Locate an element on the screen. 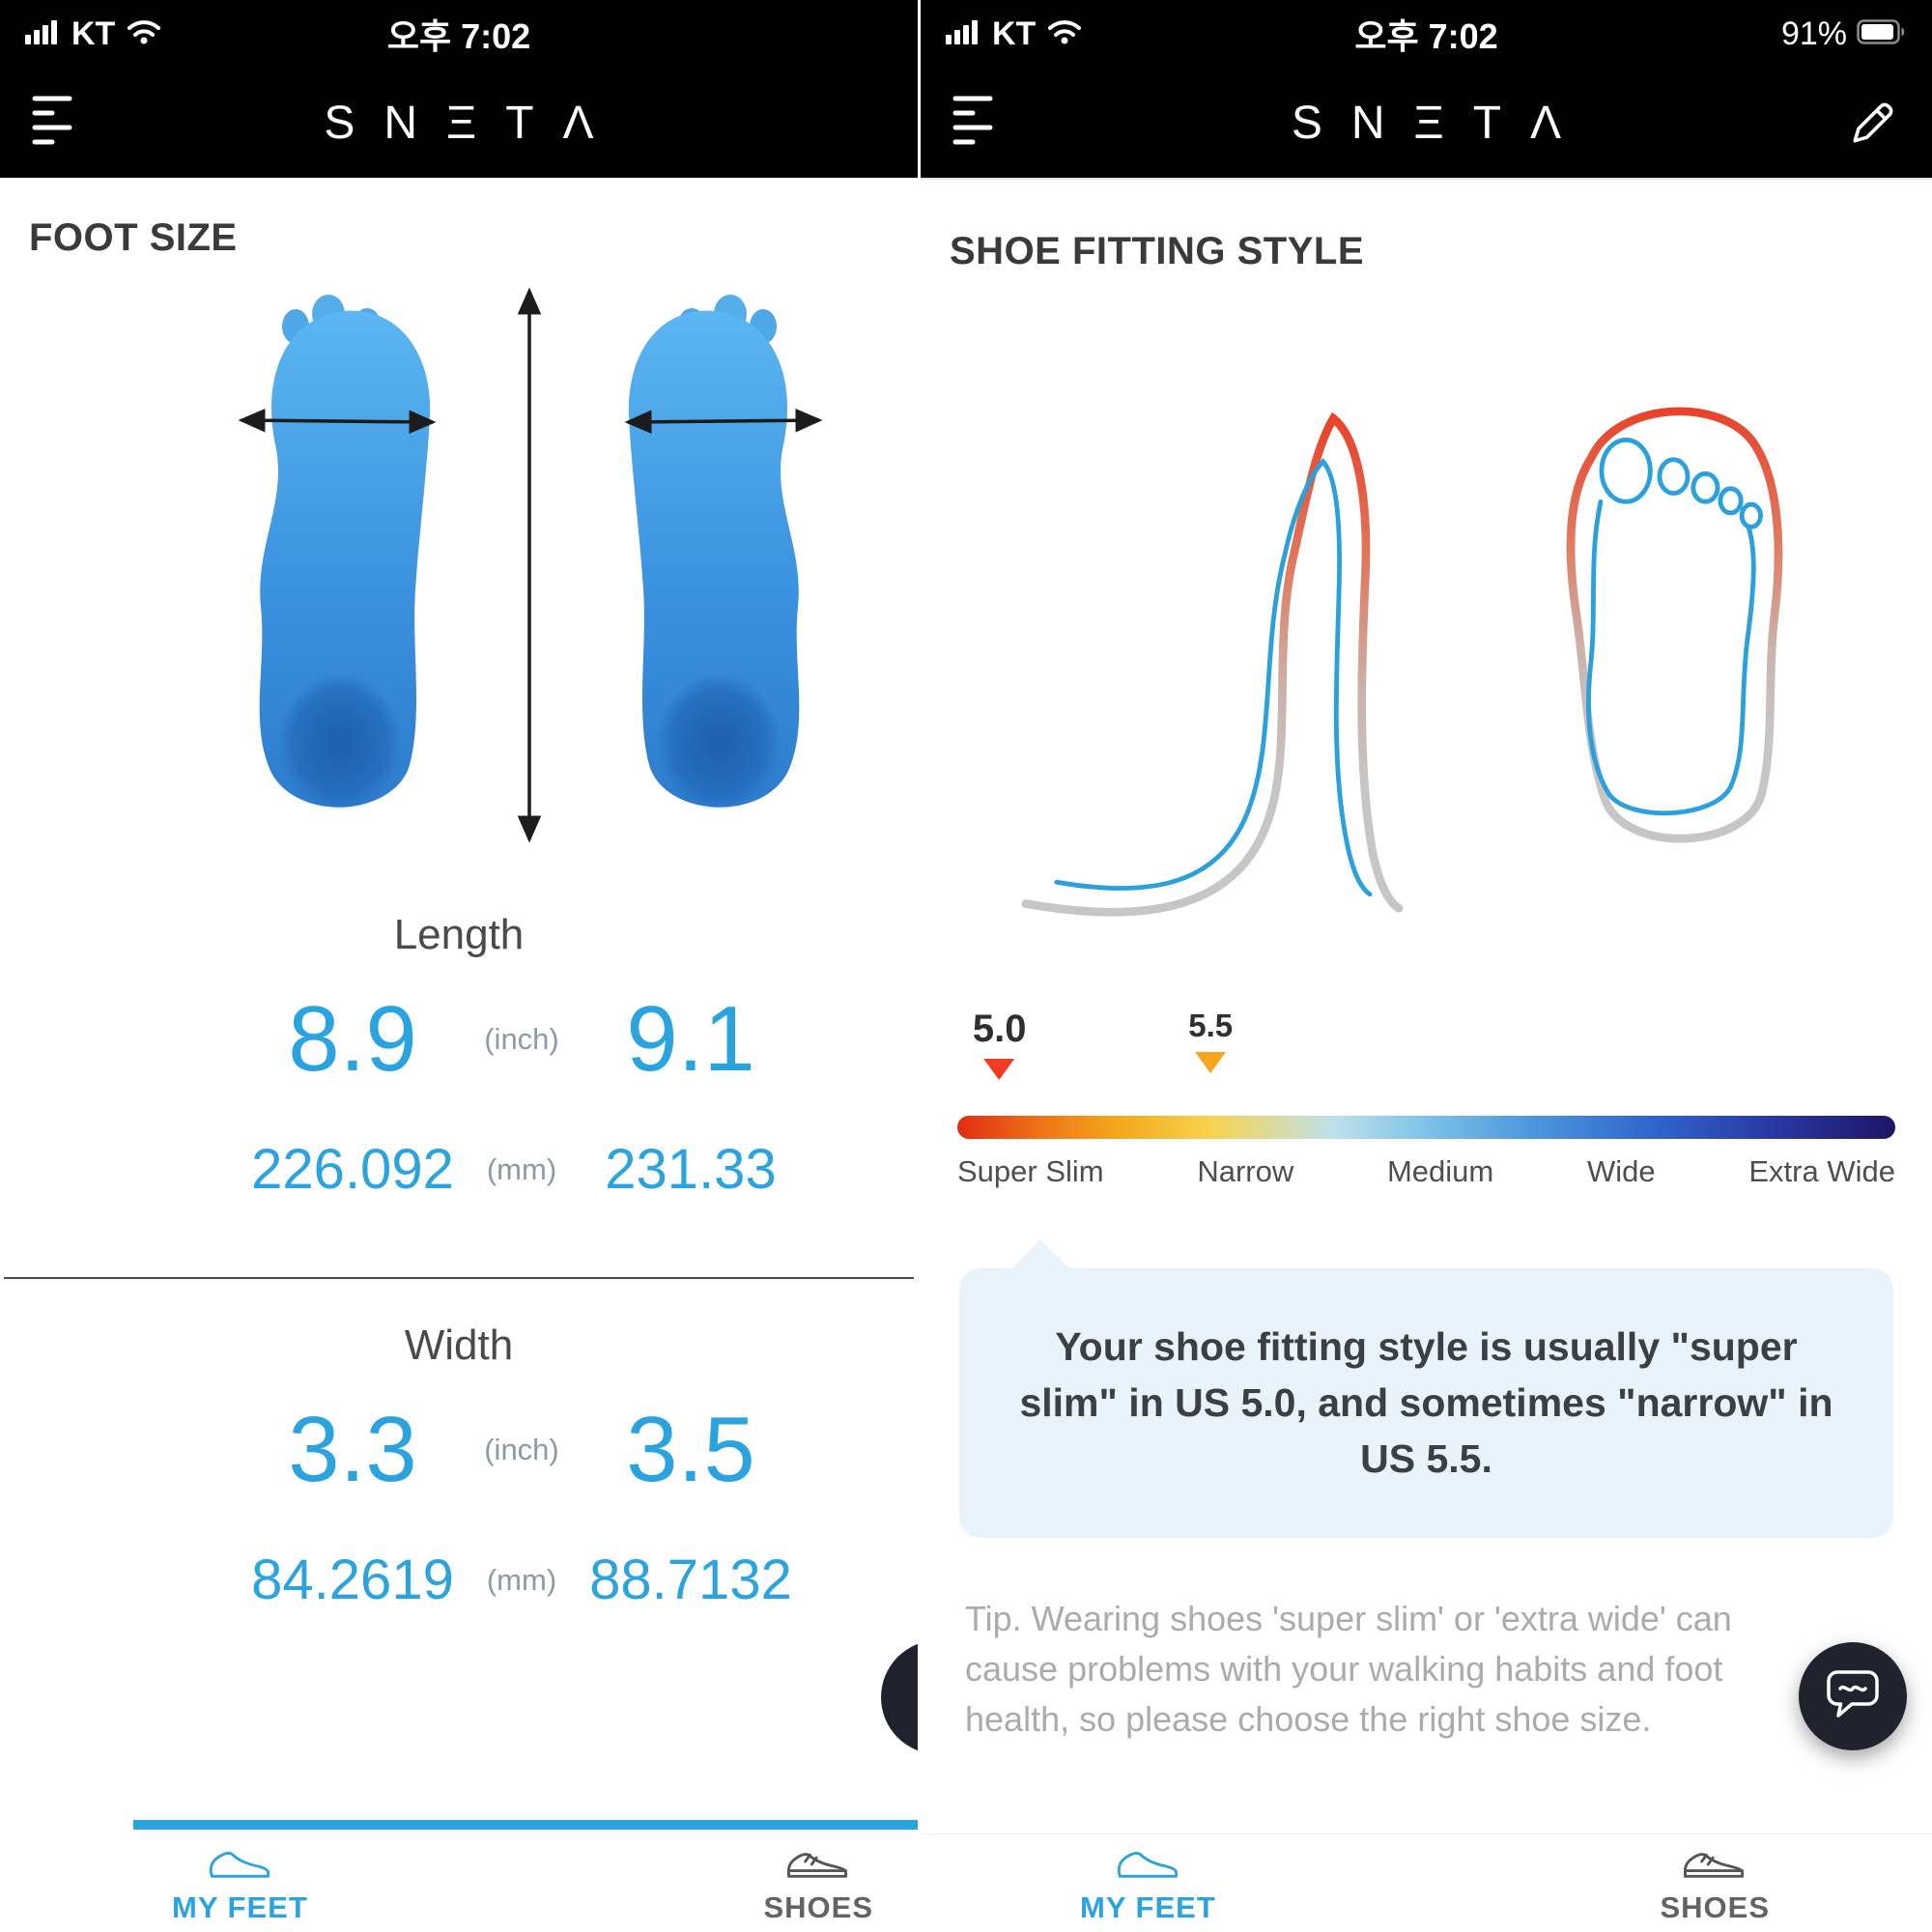  fit-gradient-bar is located at coordinates (1426, 1127).